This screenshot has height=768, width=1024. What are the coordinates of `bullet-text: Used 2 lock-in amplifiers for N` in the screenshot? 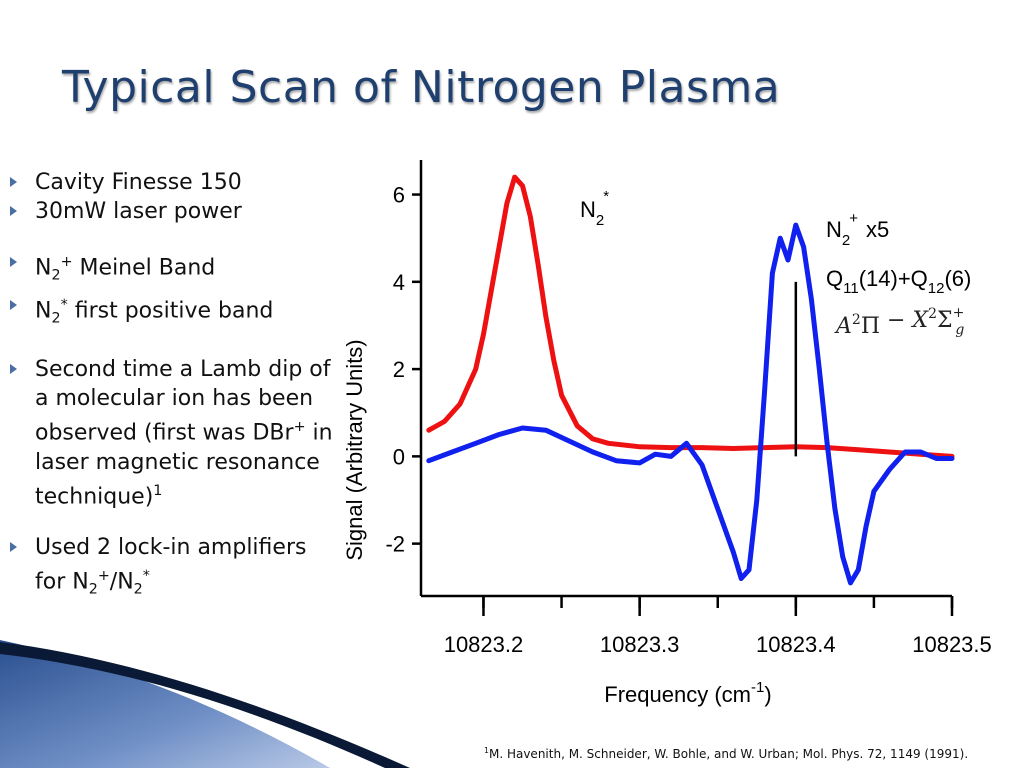 It's located at (171, 565).